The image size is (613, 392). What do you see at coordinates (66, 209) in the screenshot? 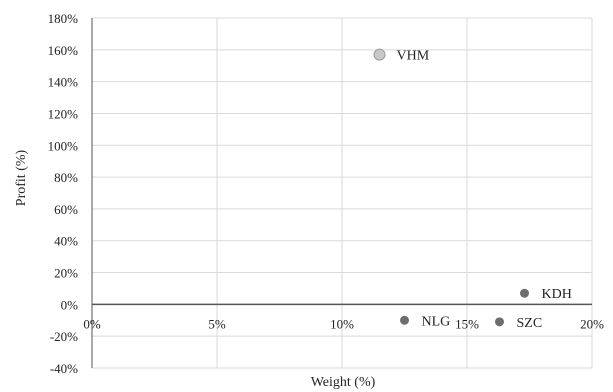
I see `y-tick-label: 60%` at bounding box center [66, 209].